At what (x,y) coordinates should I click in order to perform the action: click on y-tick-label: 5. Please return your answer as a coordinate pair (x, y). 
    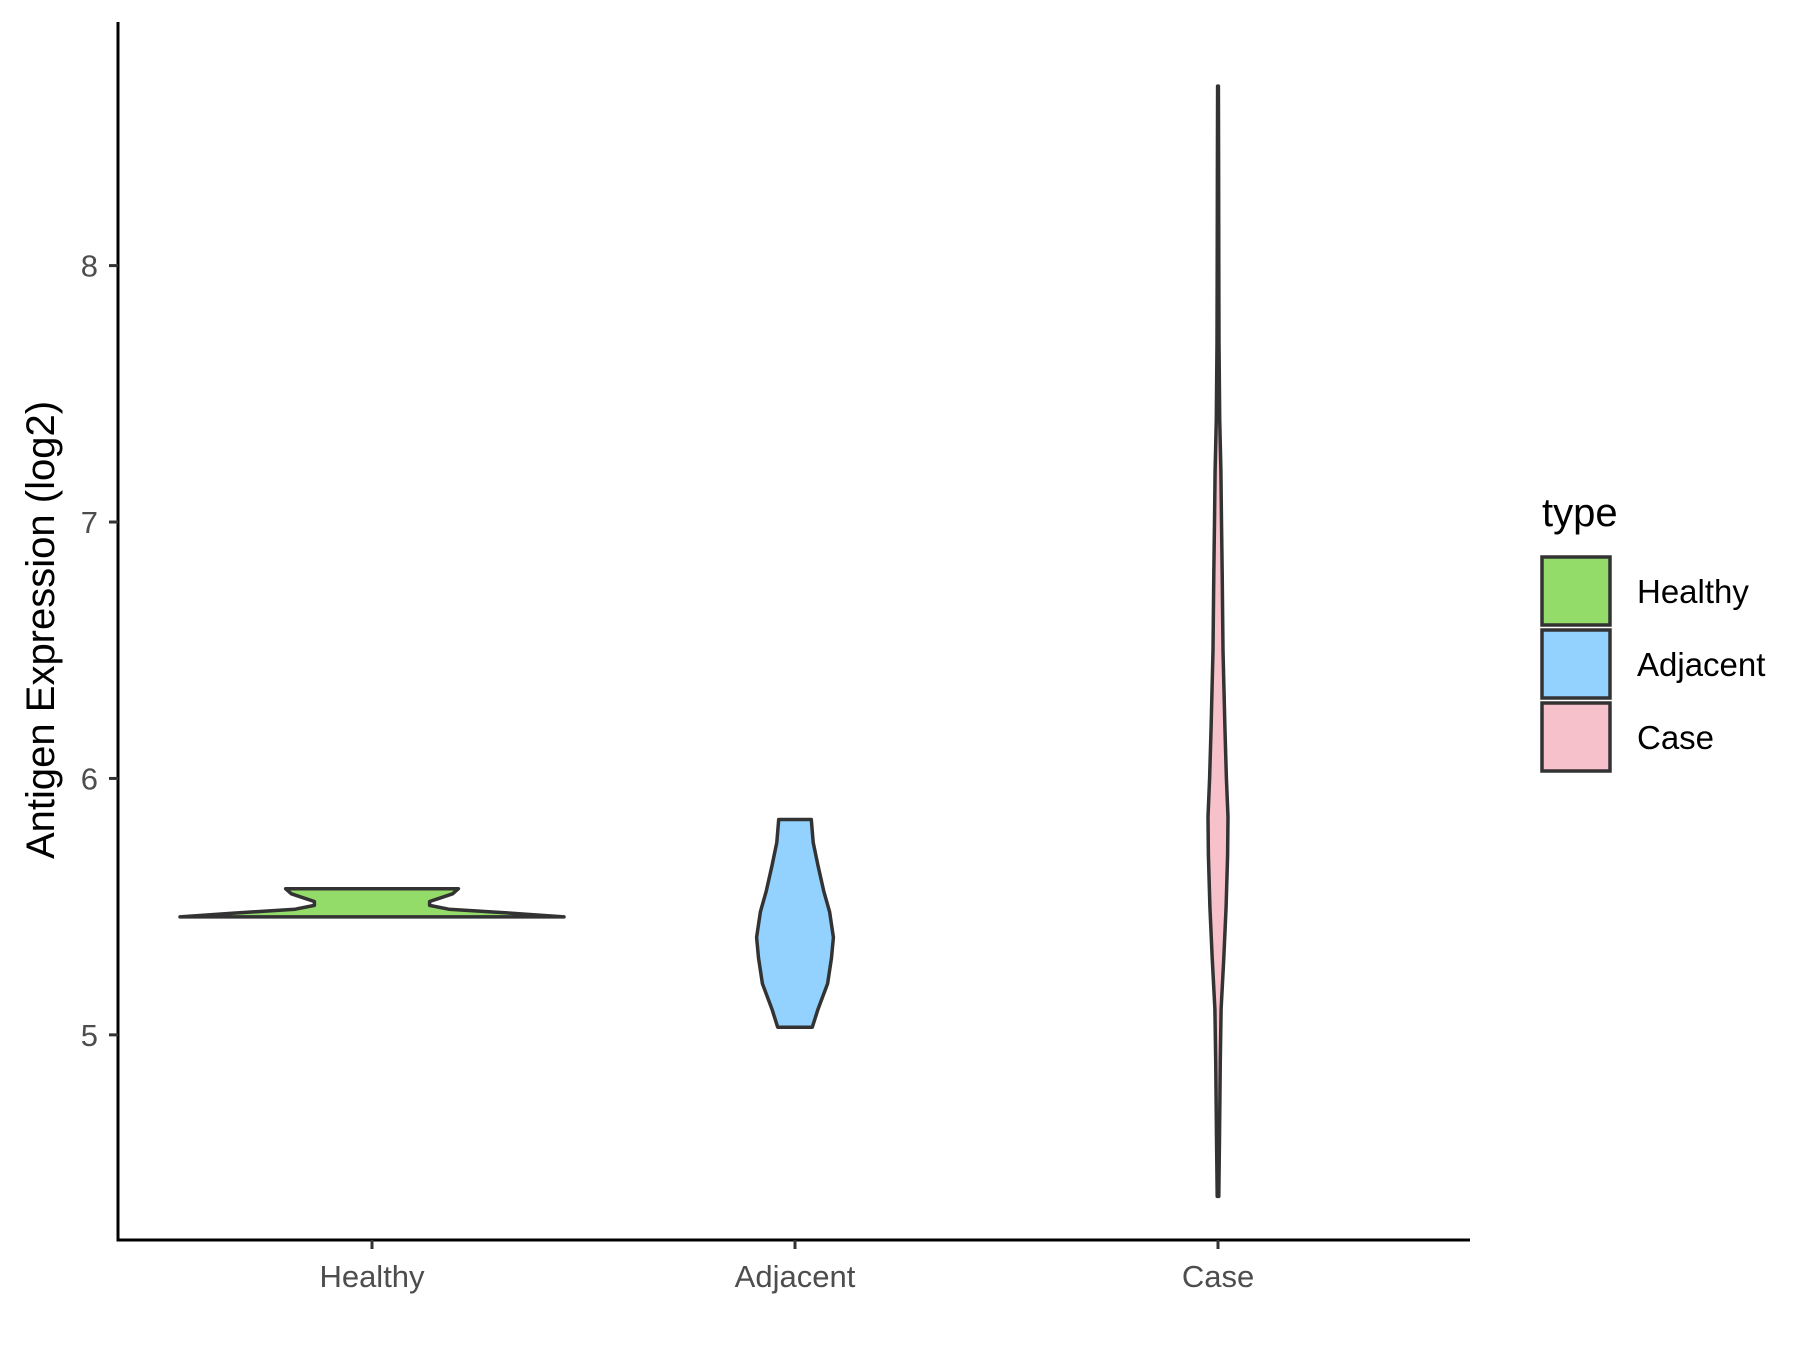
    Looking at the image, I should click on (89, 1035).